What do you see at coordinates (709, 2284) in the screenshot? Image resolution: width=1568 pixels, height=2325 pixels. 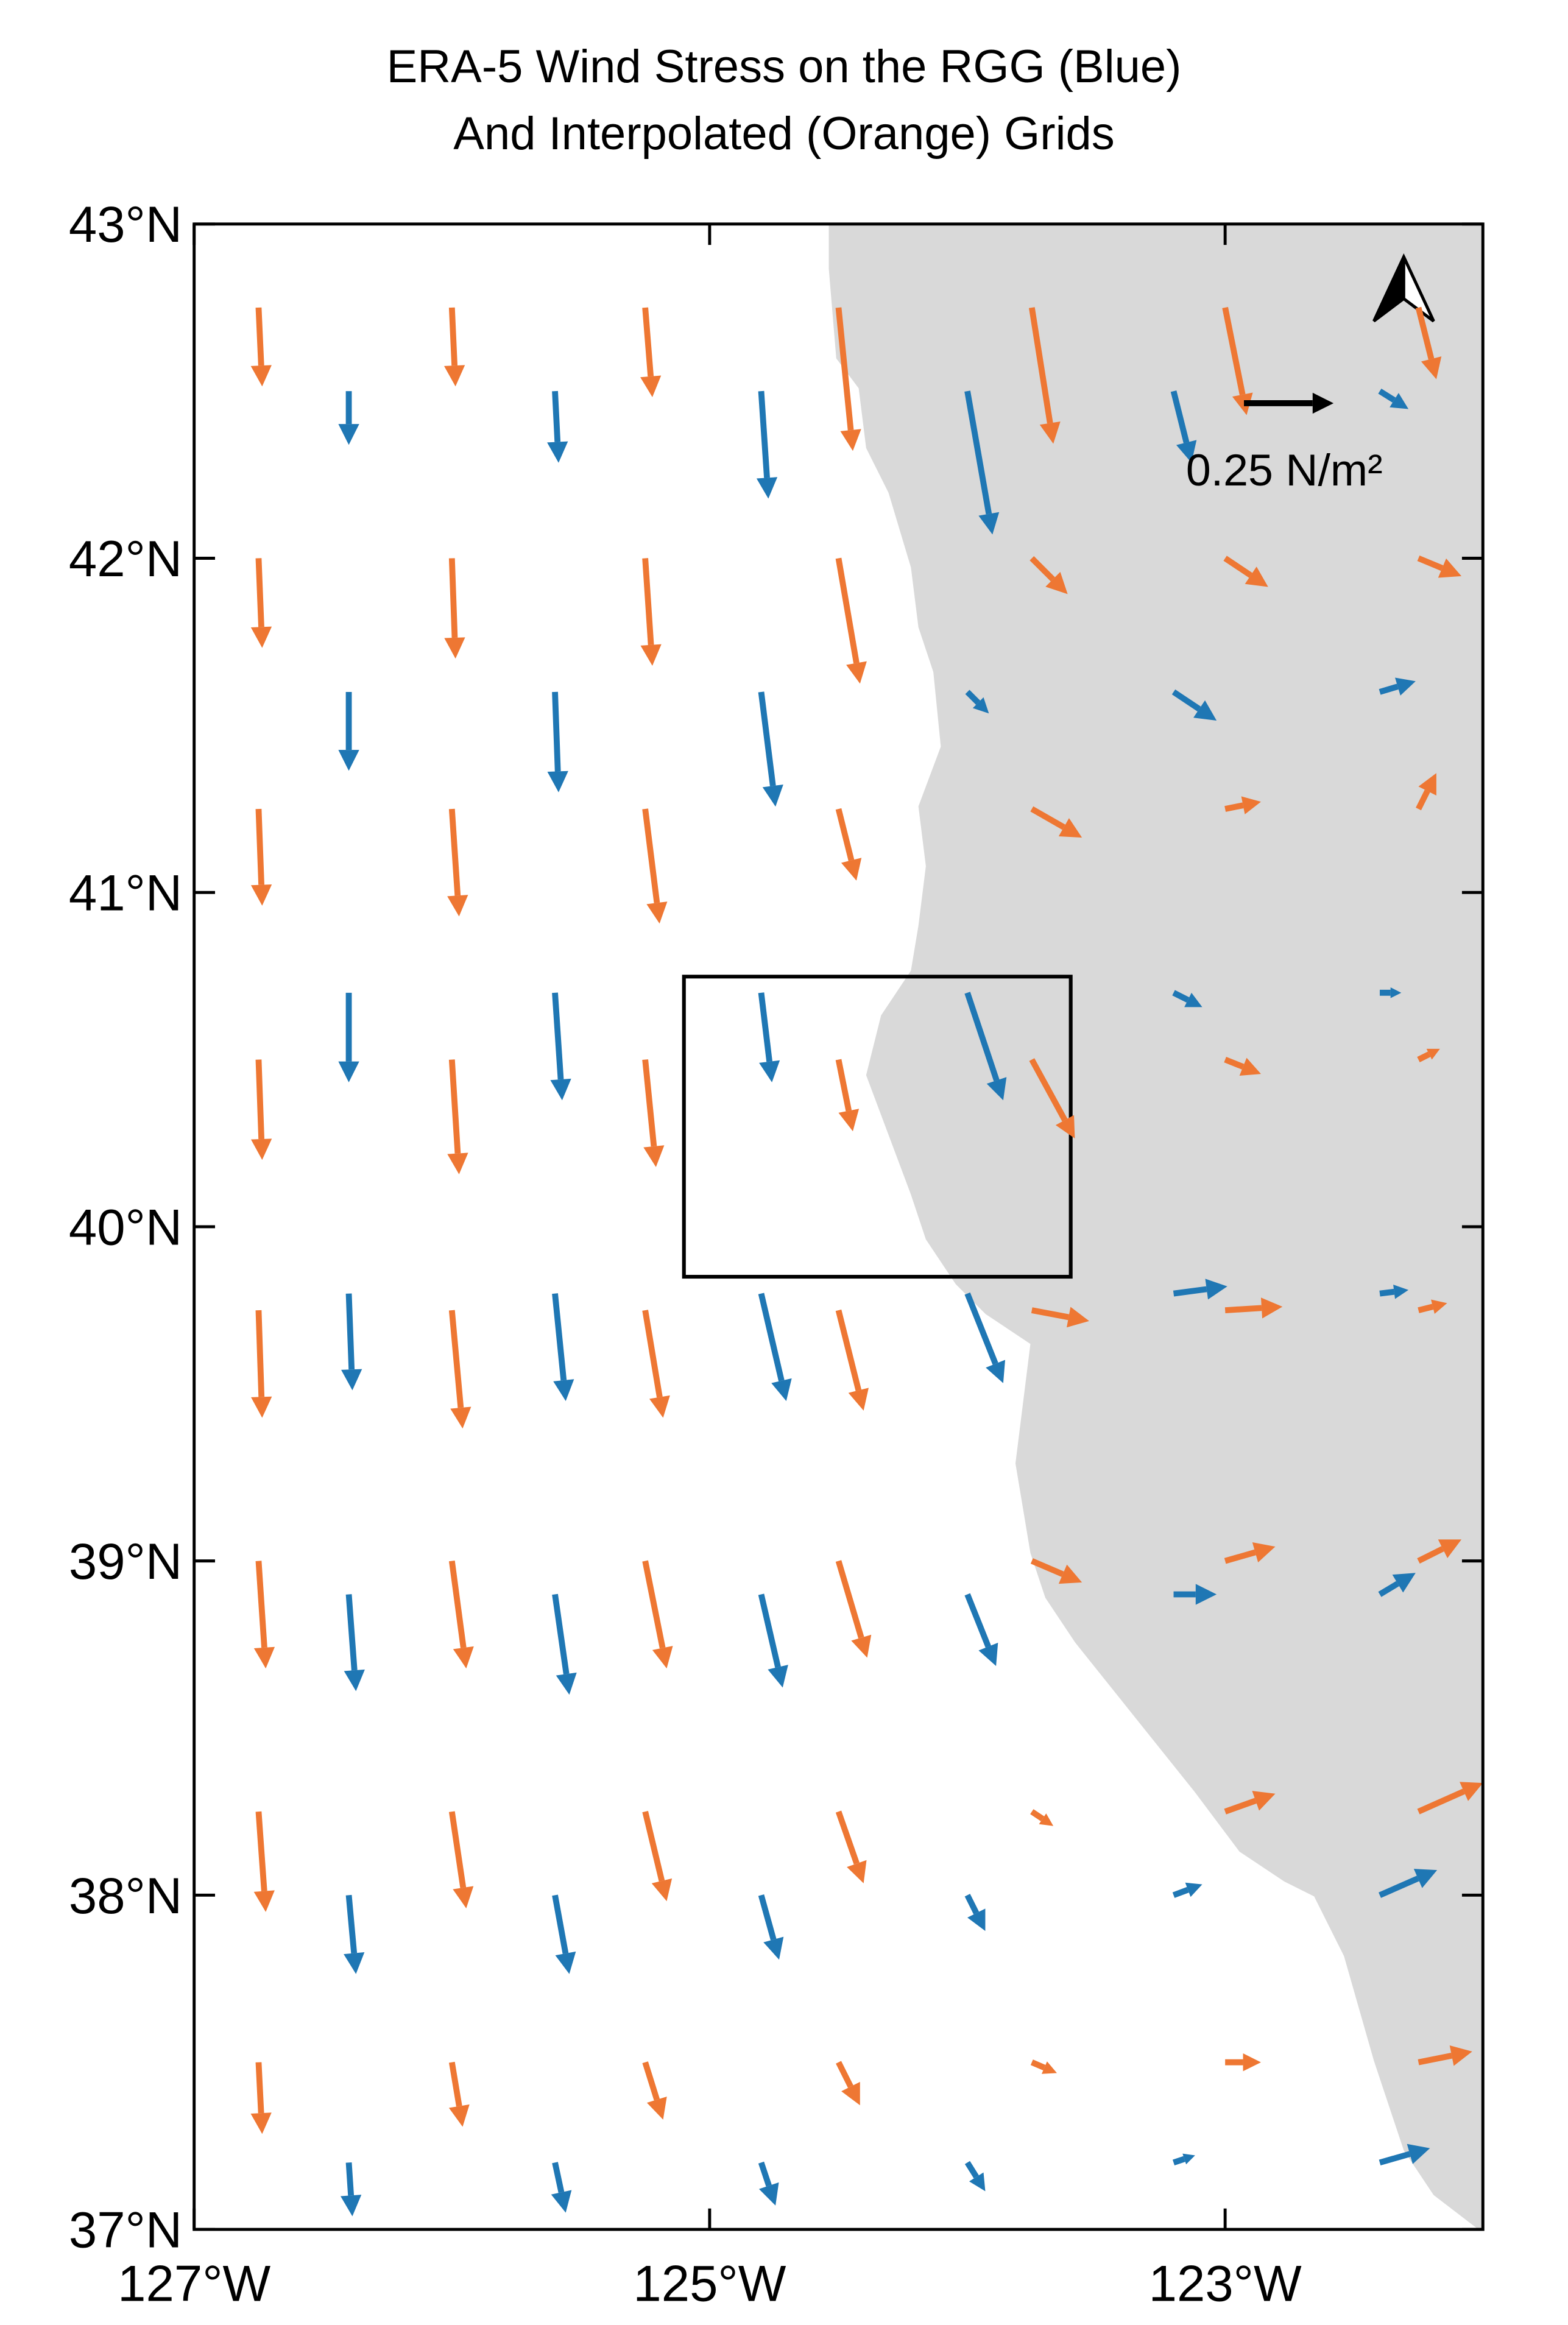 I see `x-tick-label: 125°W` at bounding box center [709, 2284].